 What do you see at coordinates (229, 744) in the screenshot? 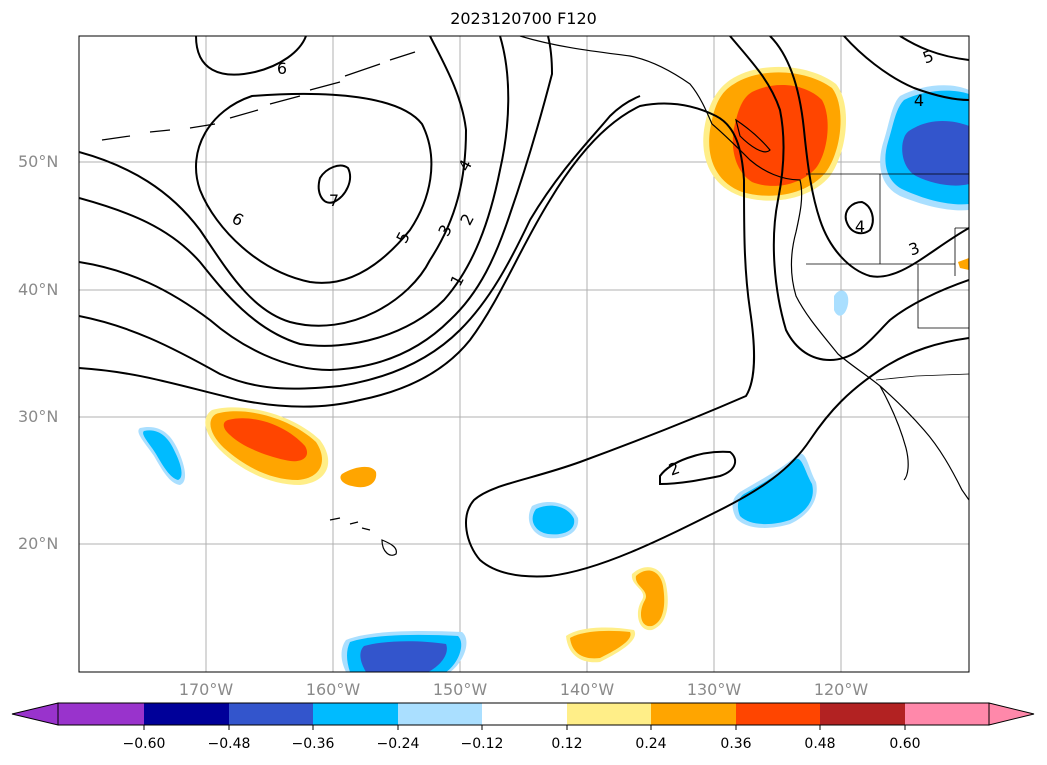
I see `colorbar-label: −0.48` at bounding box center [229, 744].